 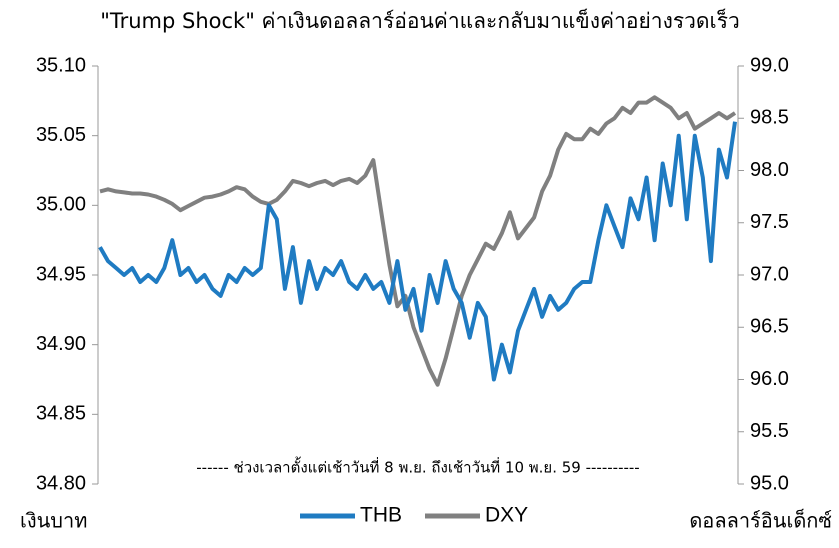 What do you see at coordinates (61, 274) in the screenshot?
I see `y-tick-label: 34.95` at bounding box center [61, 274].